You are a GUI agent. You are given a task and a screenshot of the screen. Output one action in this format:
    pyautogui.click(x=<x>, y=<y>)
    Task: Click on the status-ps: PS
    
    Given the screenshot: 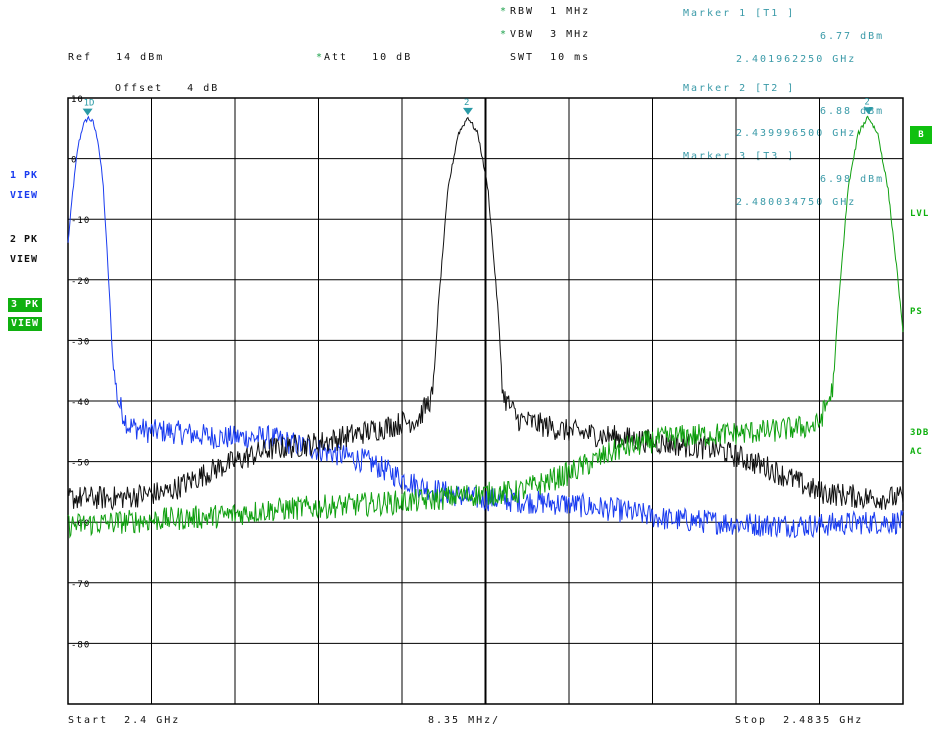 What is the action you would take?
    pyautogui.click(x=916, y=312)
    